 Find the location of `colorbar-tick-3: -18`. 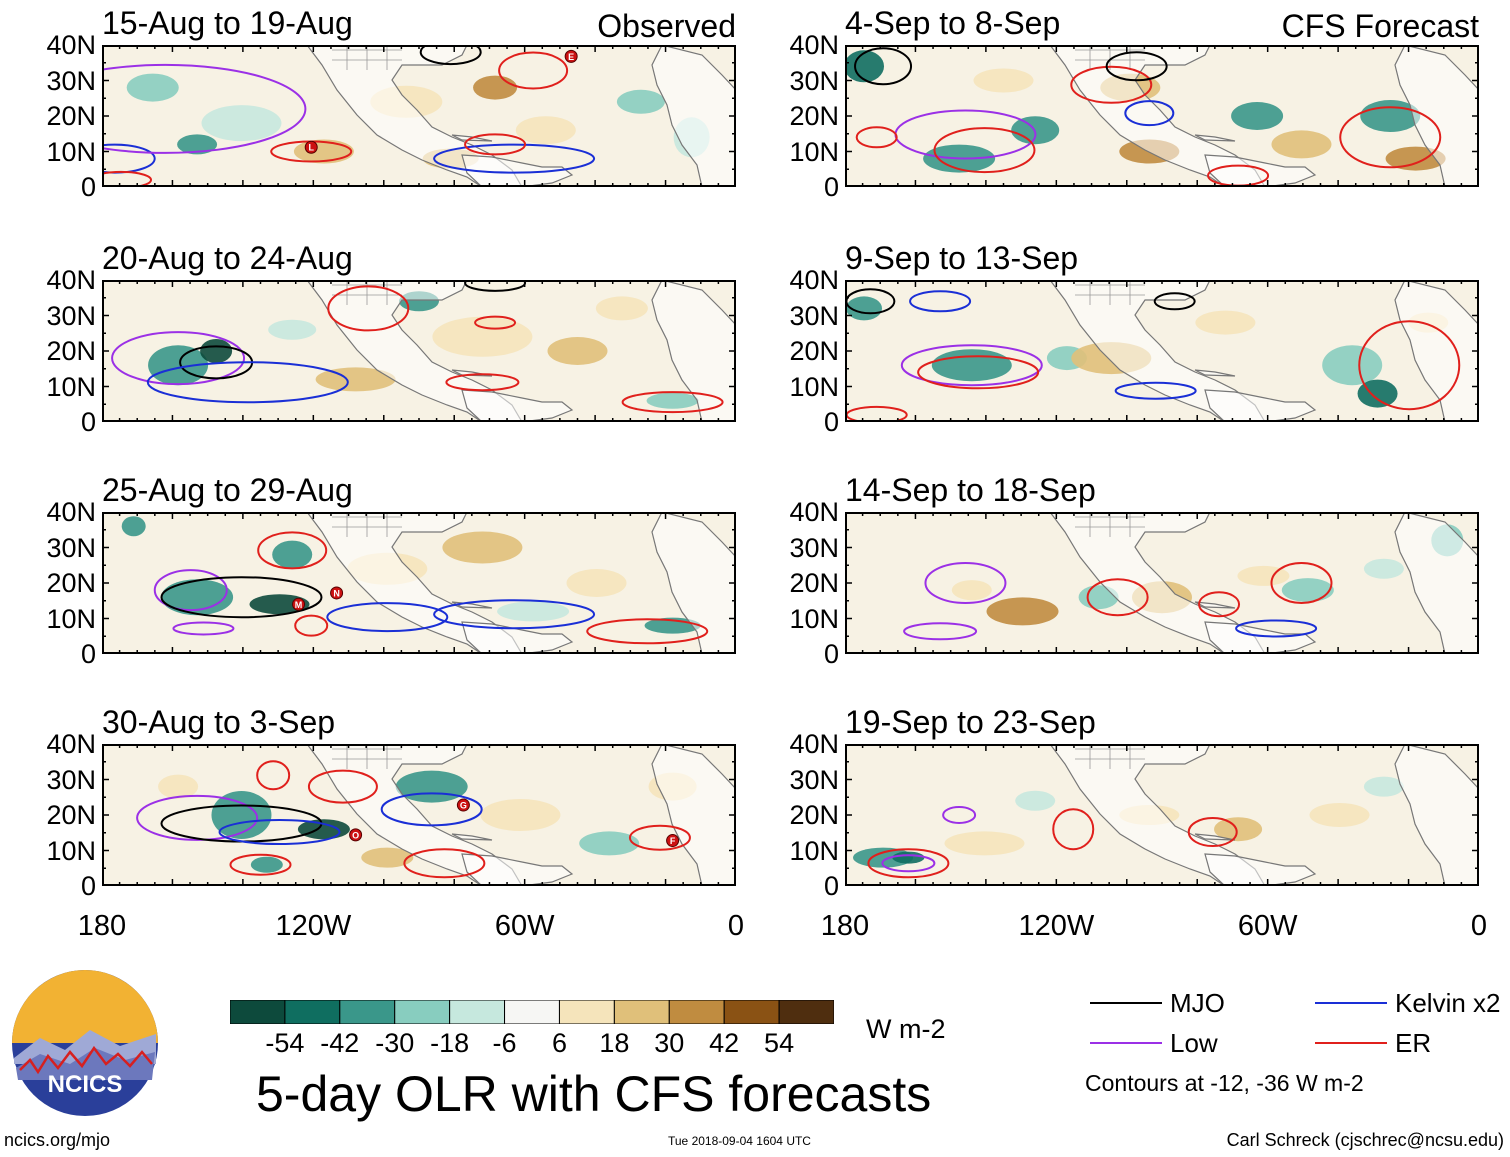

colorbar-tick-3: -18 is located at coordinates (450, 1043).